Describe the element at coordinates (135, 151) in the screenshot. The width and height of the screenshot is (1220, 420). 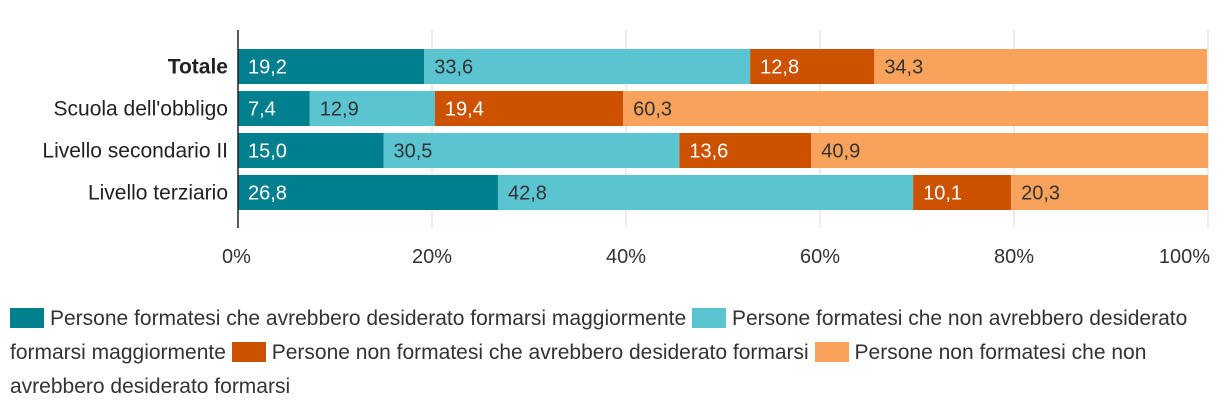
I see `category-label: Livello secondario II` at that location.